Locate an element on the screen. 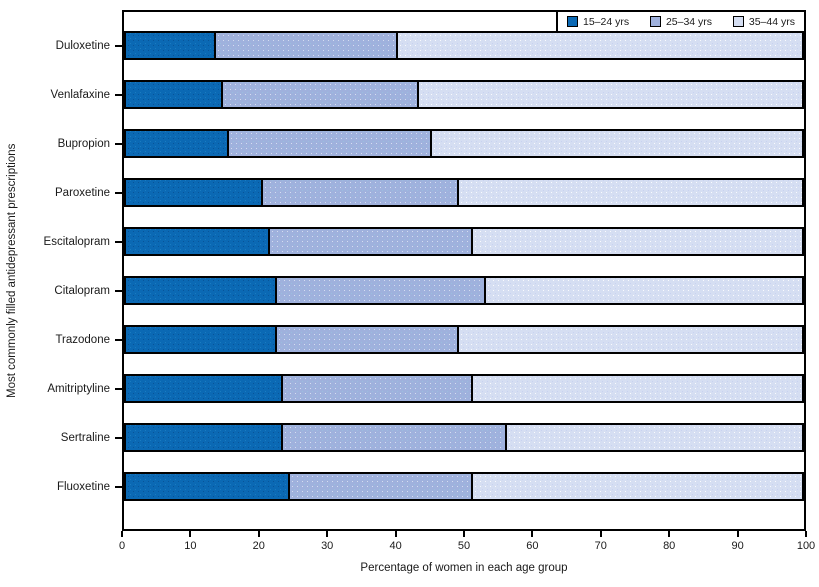  x-tick-label: 100 is located at coordinates (806, 546).